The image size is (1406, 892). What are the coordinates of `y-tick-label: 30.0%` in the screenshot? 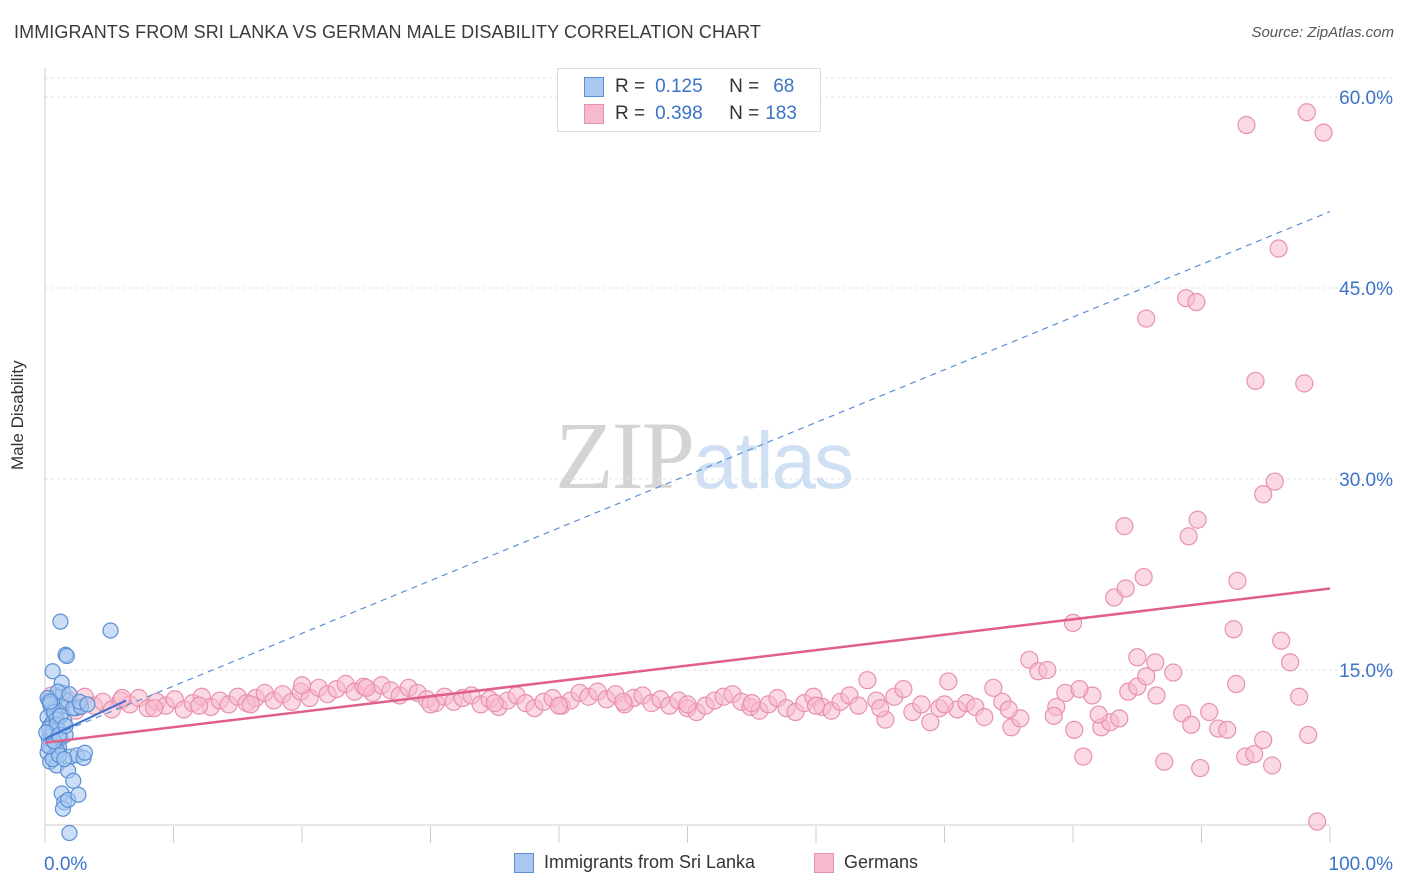 It's located at (1366, 480).